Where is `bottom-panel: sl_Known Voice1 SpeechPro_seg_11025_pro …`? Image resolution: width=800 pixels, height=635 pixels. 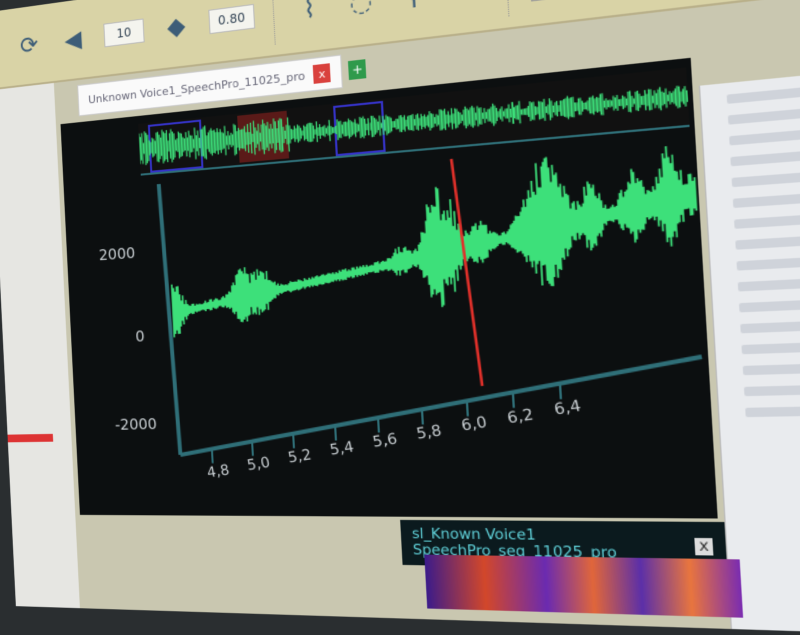 bottom-panel: sl_Known Voice1 SpeechPro_seg_11025_pro … is located at coordinates (516, 558).